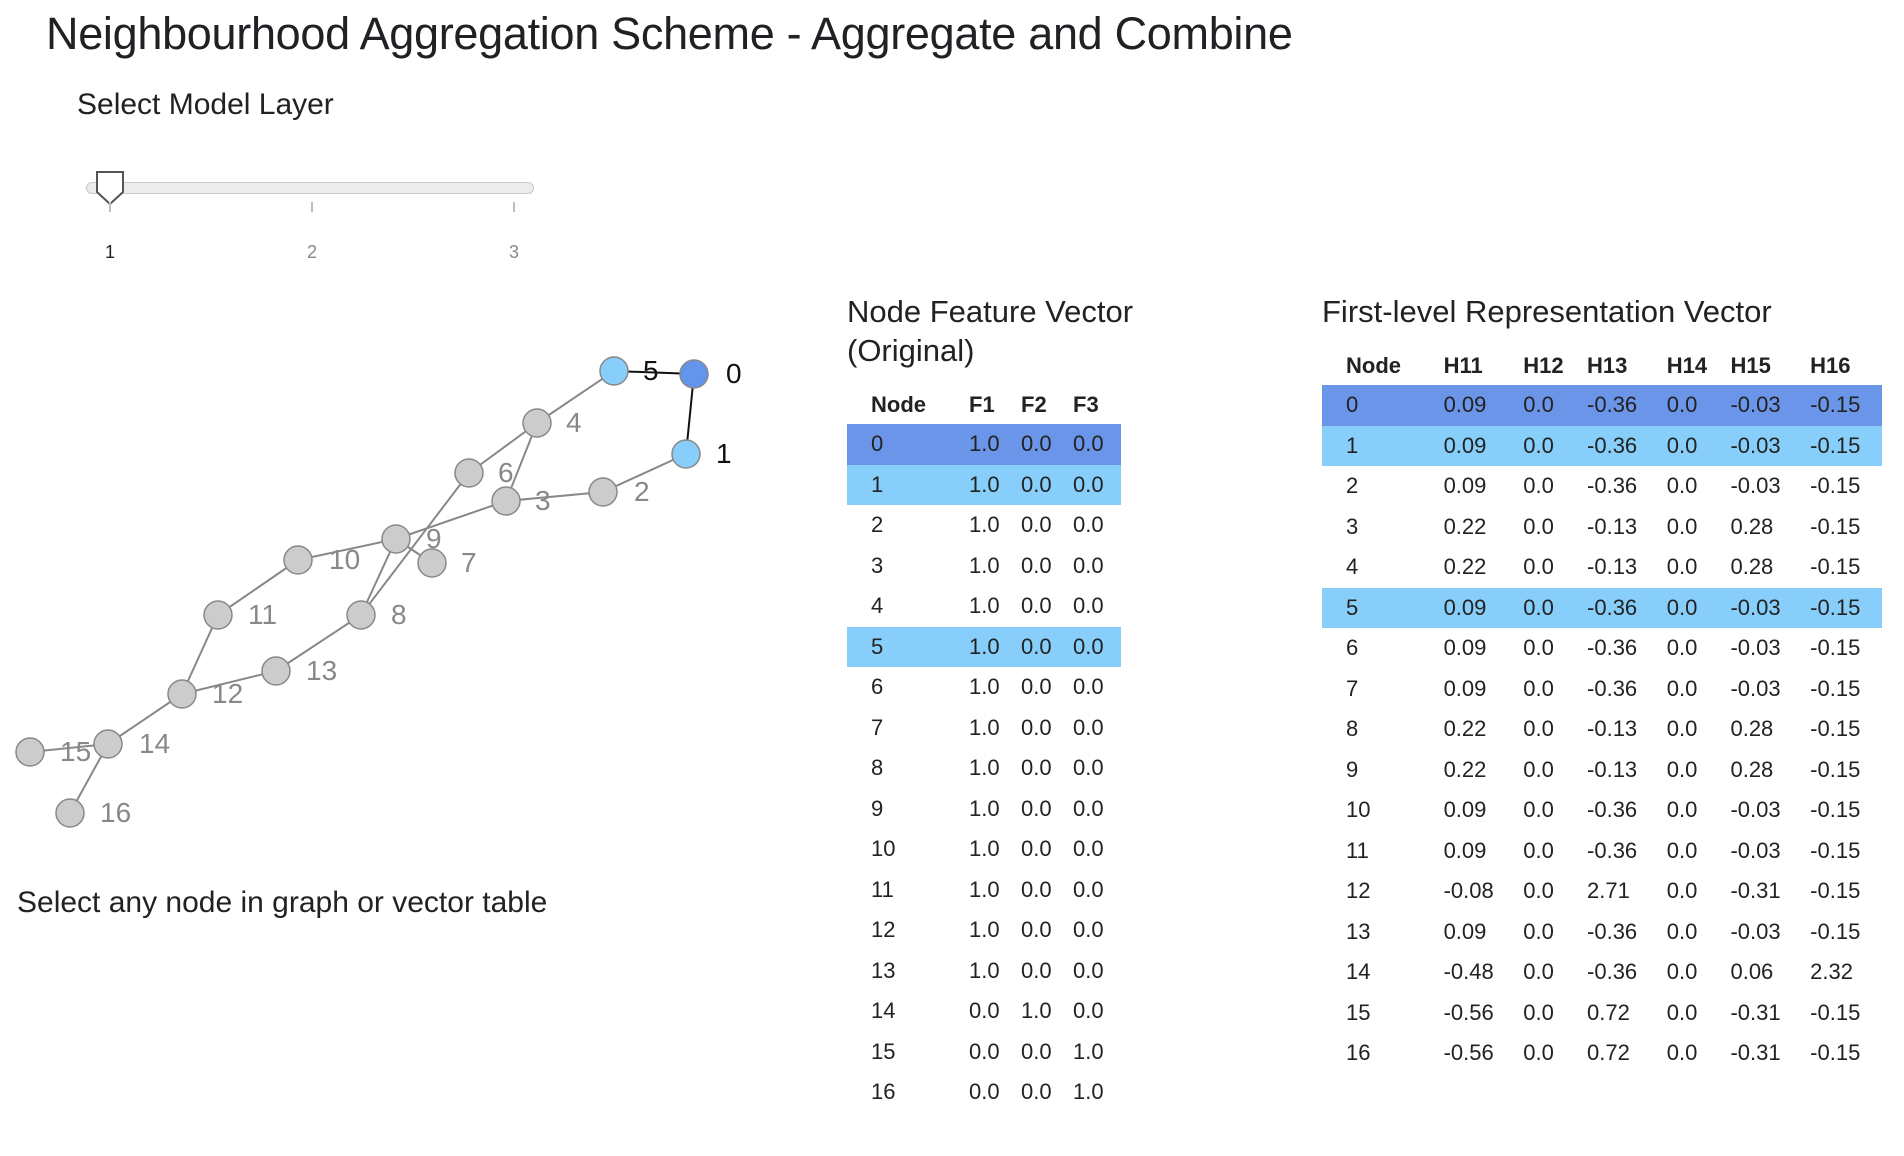 This screenshot has width=1904, height=1156. I want to click on table-row: 5 1.0 0.0 0.0, so click(984, 646).